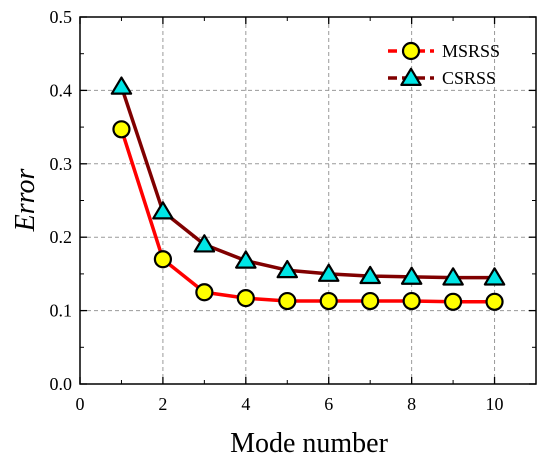 Image resolution: width=550 pixels, height=462 pixels. Describe the element at coordinates (245, 404) in the screenshot. I see `x-tick-label: 4` at that location.